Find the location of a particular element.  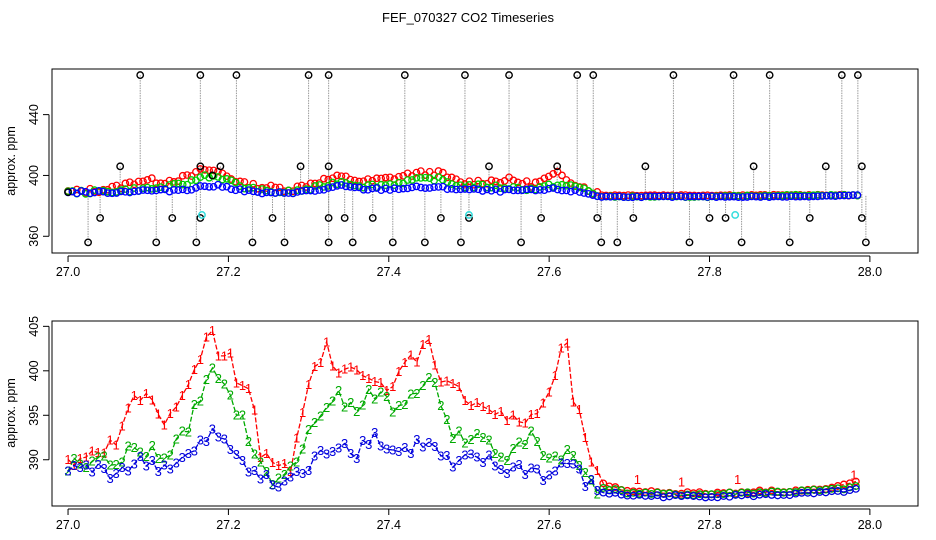

top-cyan-point is located at coordinates (469, 215).